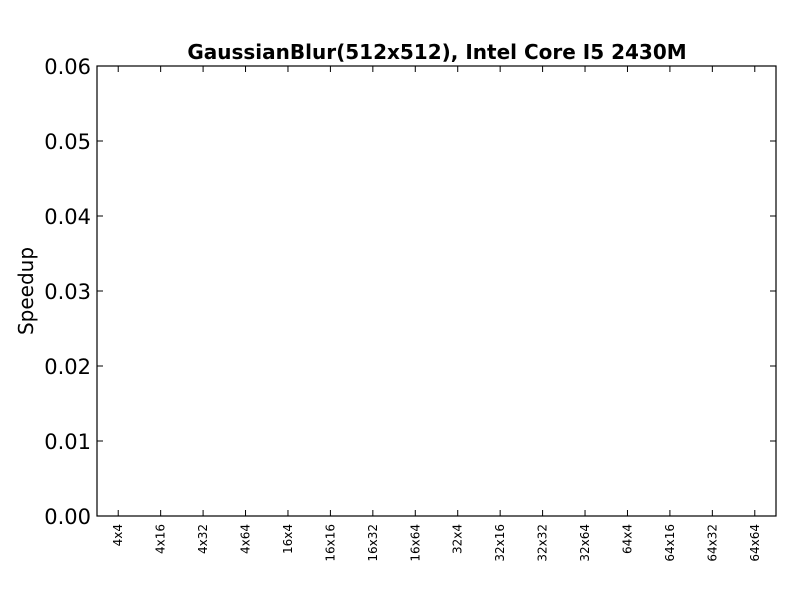 The width and height of the screenshot is (800, 600). I want to click on x-tick-label: 32x4, so click(458, 539).